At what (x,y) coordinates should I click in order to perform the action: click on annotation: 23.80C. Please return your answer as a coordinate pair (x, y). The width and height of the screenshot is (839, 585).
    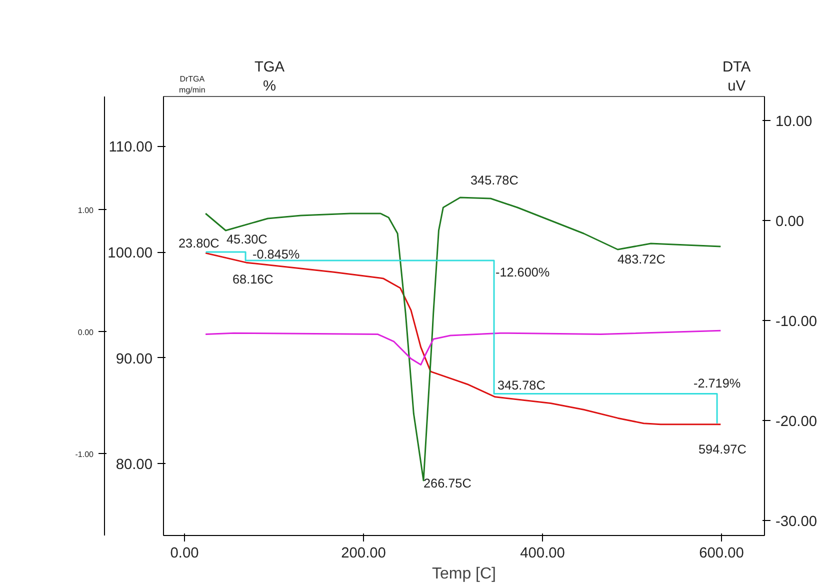
    Looking at the image, I should click on (199, 243).